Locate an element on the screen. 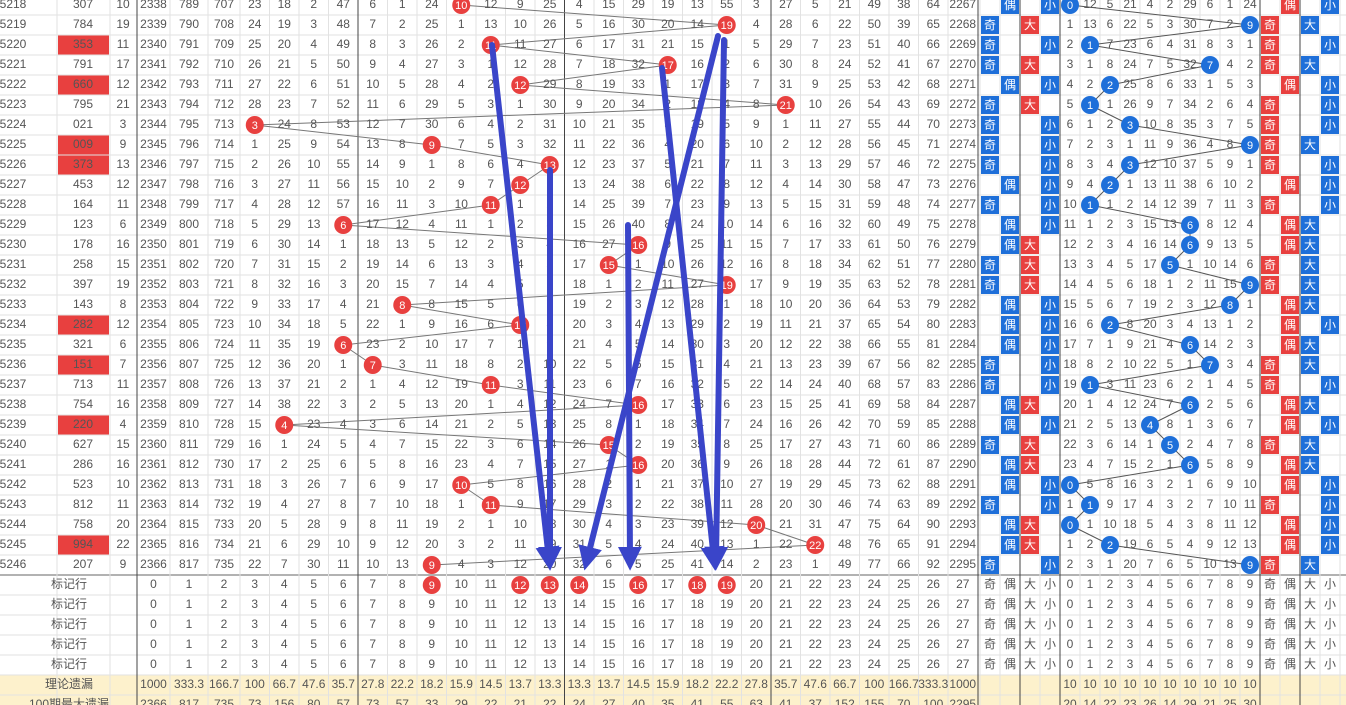 This screenshot has width=1346, height=705. max_omission-value: 57 is located at coordinates (344, 701).